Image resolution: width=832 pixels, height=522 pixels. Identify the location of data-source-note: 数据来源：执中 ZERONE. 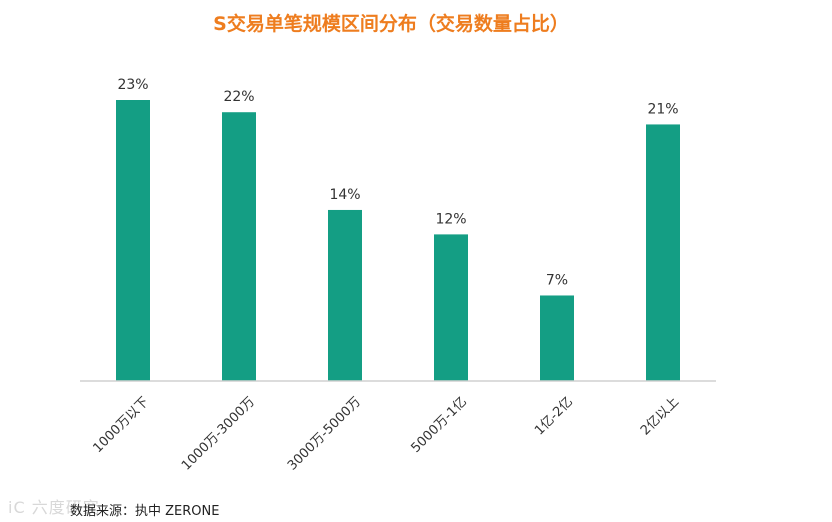
(145, 511).